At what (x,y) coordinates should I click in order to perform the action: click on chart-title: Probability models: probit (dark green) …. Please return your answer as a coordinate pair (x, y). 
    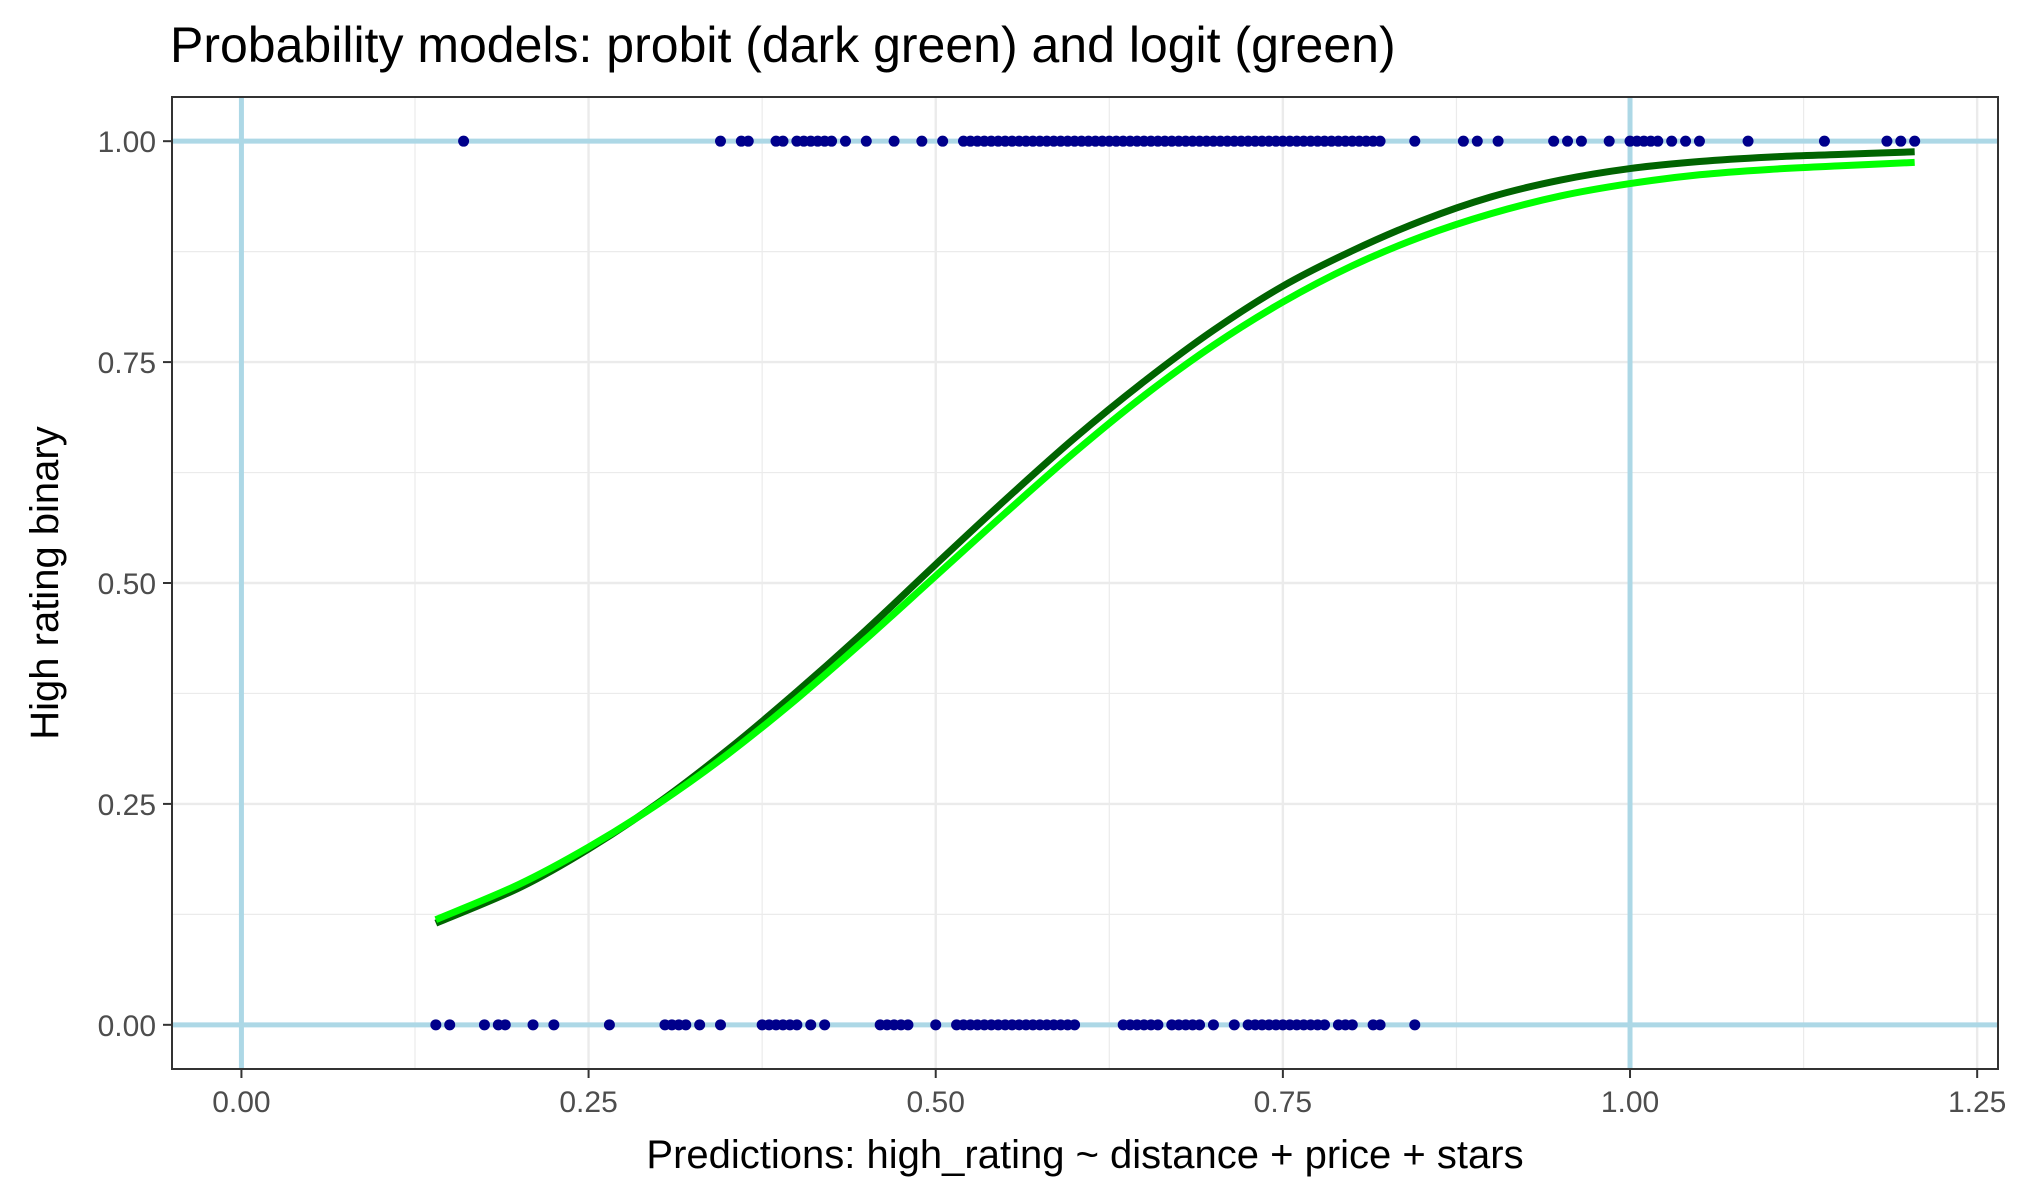
    Looking at the image, I should click on (783, 45).